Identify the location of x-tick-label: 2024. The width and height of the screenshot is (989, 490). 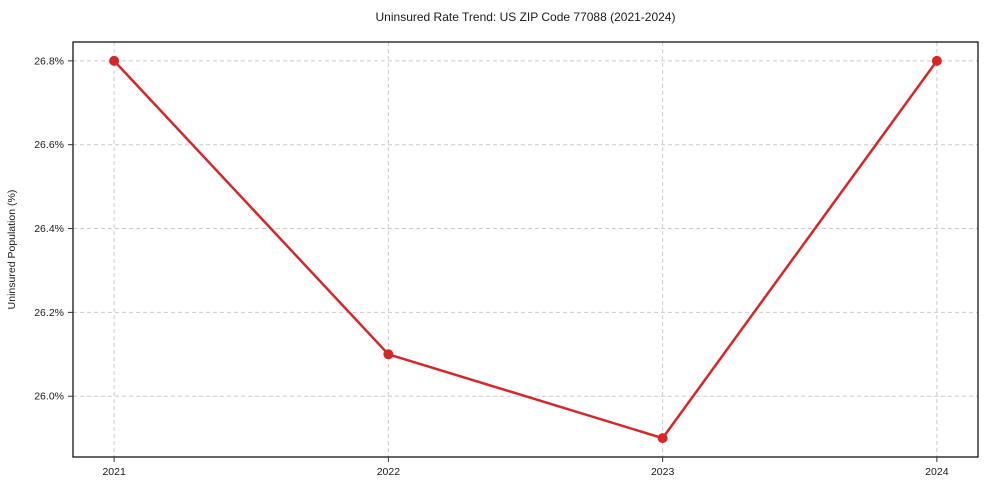
(937, 472).